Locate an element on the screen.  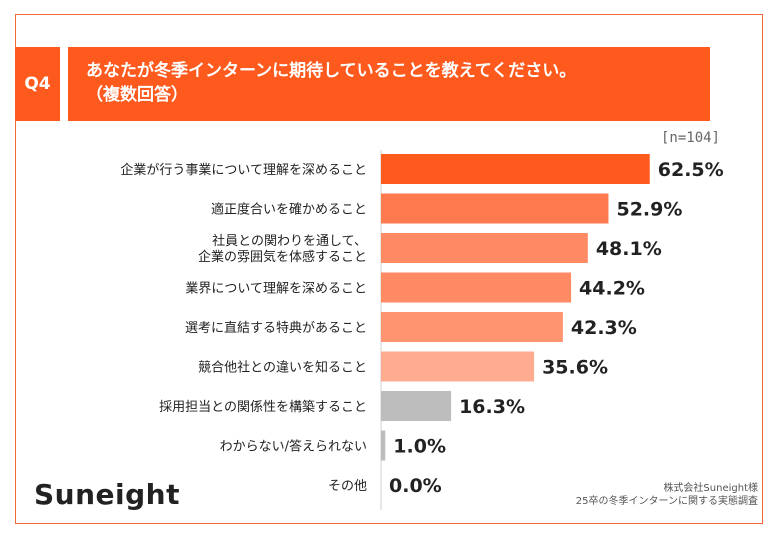
value-label-7: 16.3% is located at coordinates (492, 407).